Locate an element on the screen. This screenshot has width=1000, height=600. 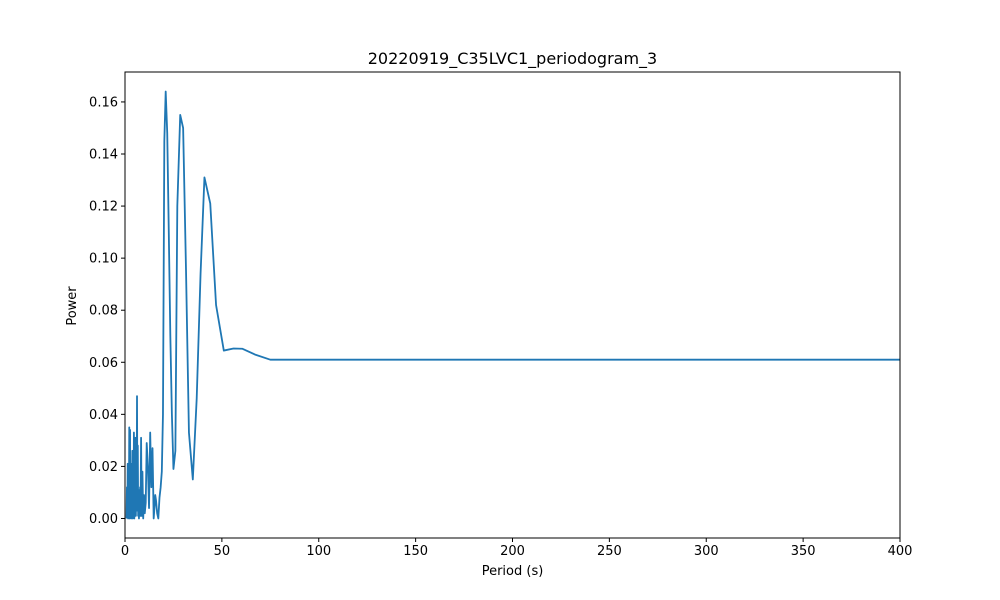
x-tick-label: 300 is located at coordinates (706, 551).